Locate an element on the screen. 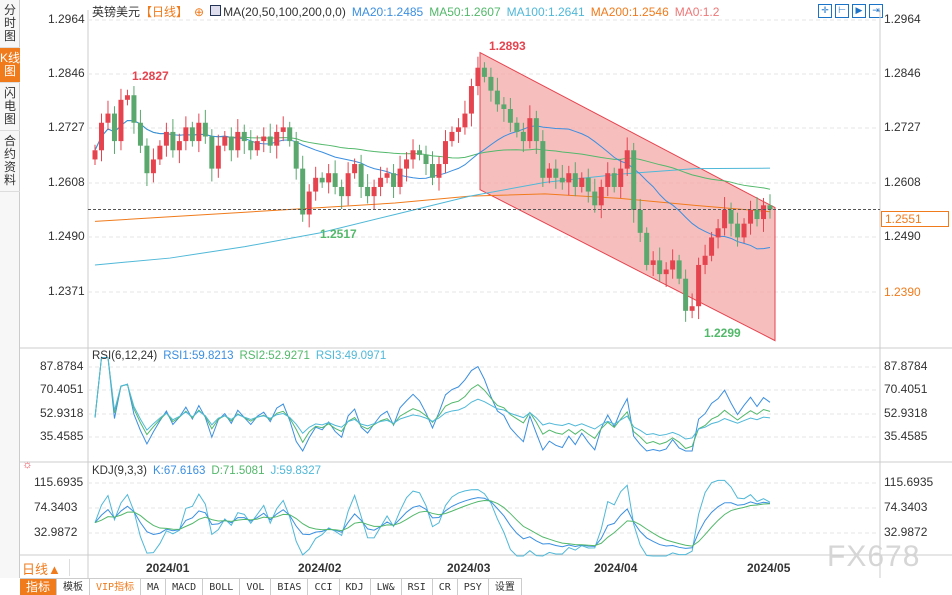  rsi1-line is located at coordinates (432, 404).